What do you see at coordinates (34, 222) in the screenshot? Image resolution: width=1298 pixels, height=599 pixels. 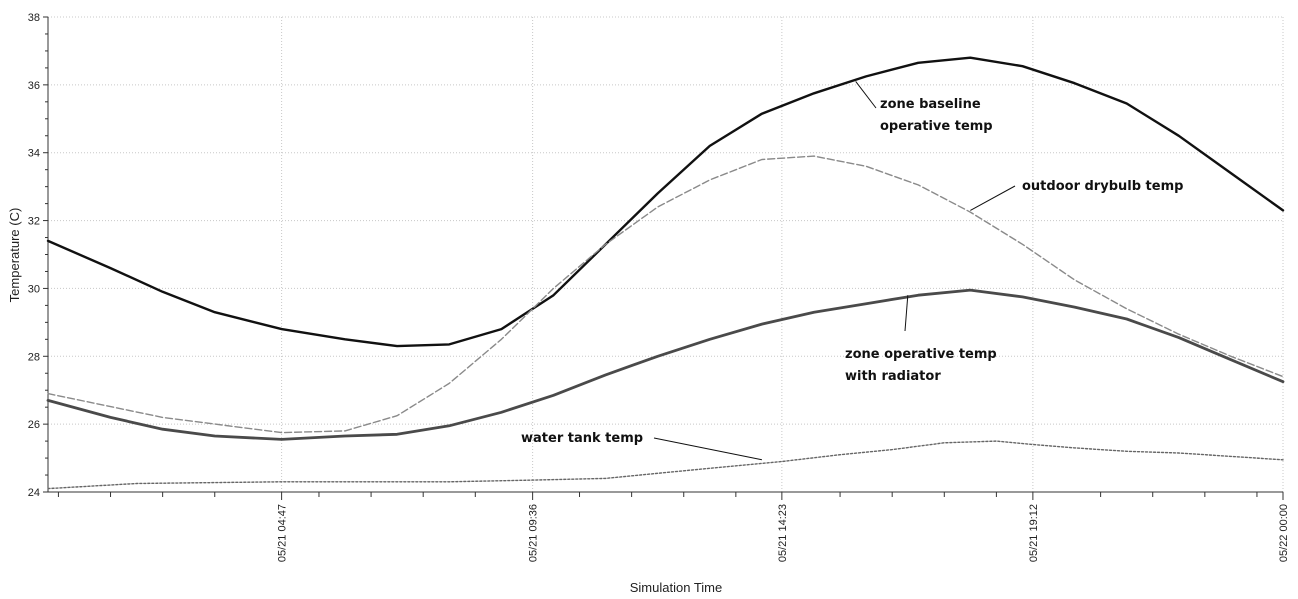 I see `y-tick-label: 32` at bounding box center [34, 222].